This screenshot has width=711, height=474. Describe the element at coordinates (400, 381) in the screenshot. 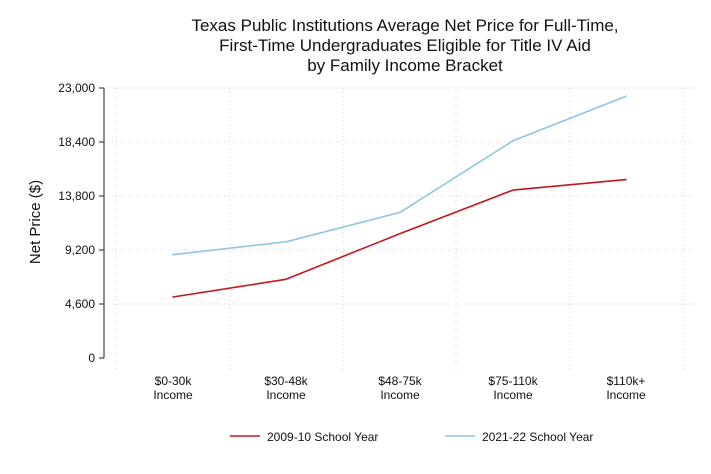

I see `x-tick-label: $48-75k` at that location.